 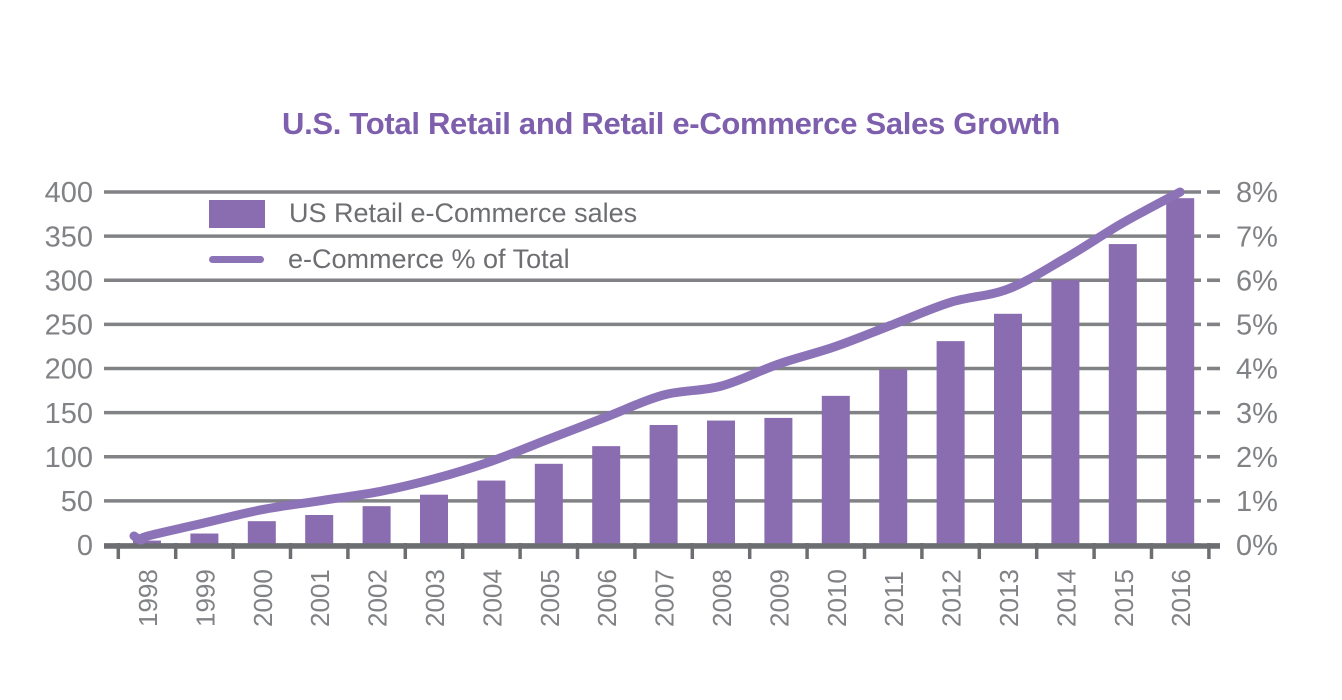 What do you see at coordinates (1257, 281) in the screenshot?
I see `right-axis-label-6%: 6%` at bounding box center [1257, 281].